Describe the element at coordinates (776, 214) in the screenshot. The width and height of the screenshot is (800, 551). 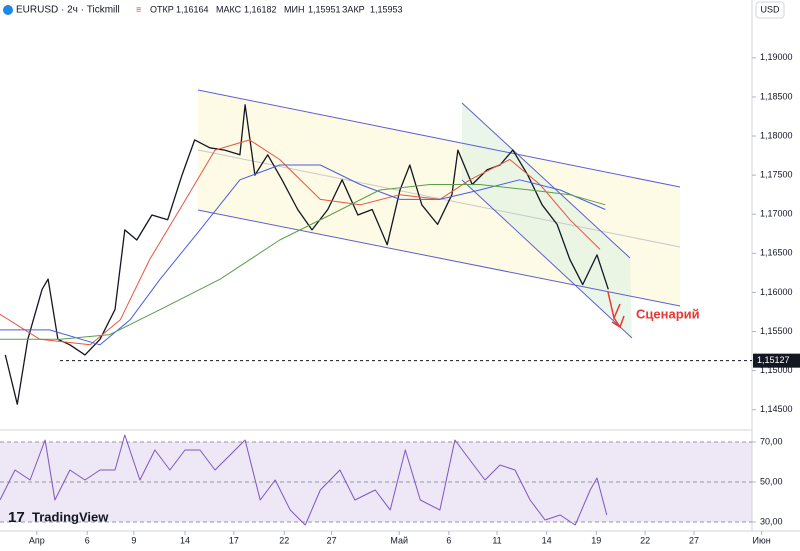
I see `y-tick-label: 1,17000` at that location.